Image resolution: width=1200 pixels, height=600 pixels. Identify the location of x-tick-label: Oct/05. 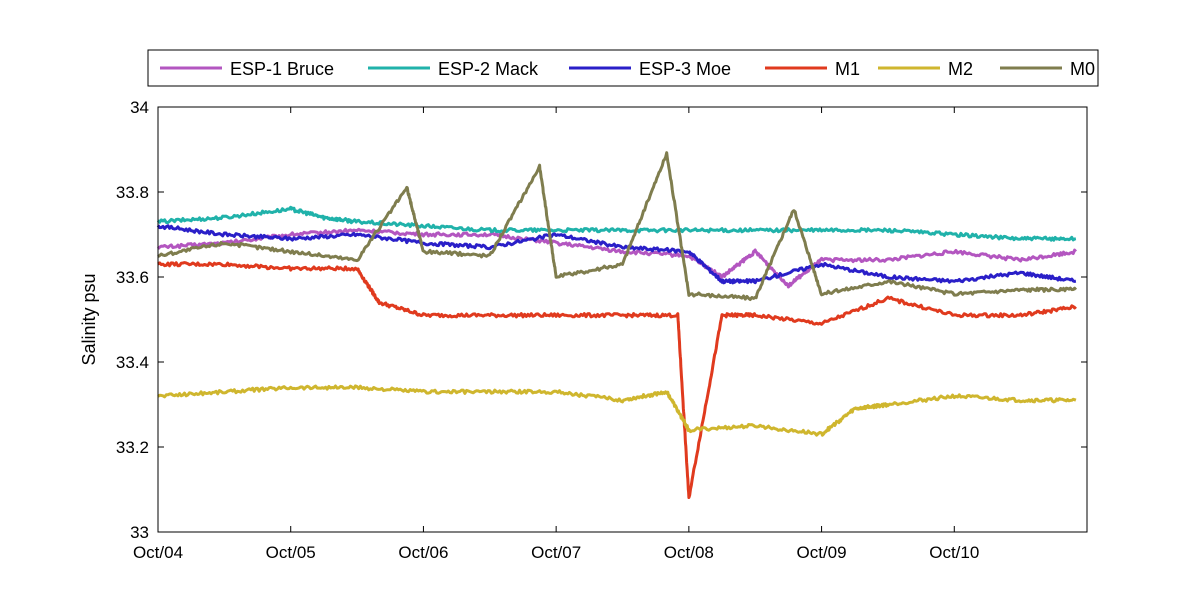
(291, 552).